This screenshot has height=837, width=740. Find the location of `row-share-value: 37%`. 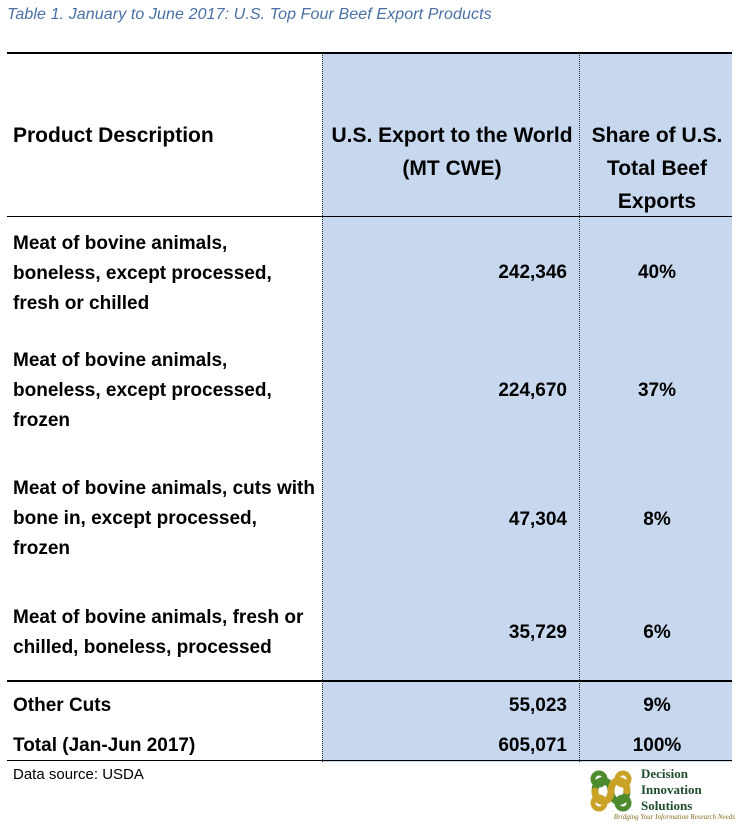

row-share-value: 37% is located at coordinates (657, 390).